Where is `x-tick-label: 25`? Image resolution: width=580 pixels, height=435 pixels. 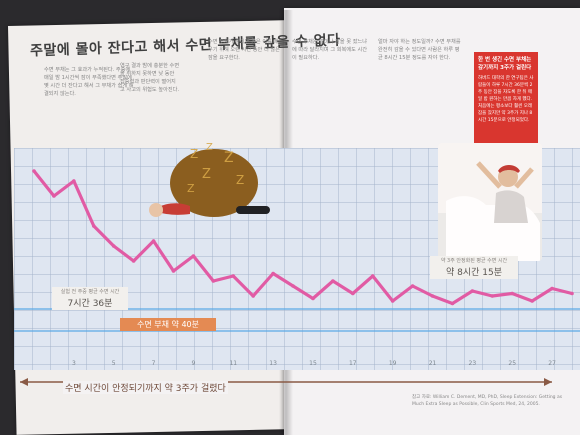
x-tick-label: 25 is located at coordinates (512, 363).